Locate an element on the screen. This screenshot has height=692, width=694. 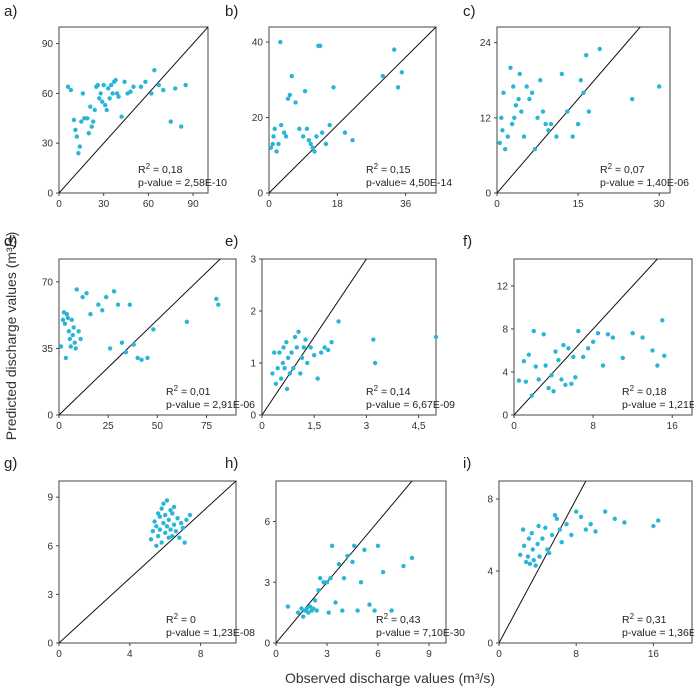
p-value-label: p-value = 6,67E-09 is located at coordinates (410, 405).